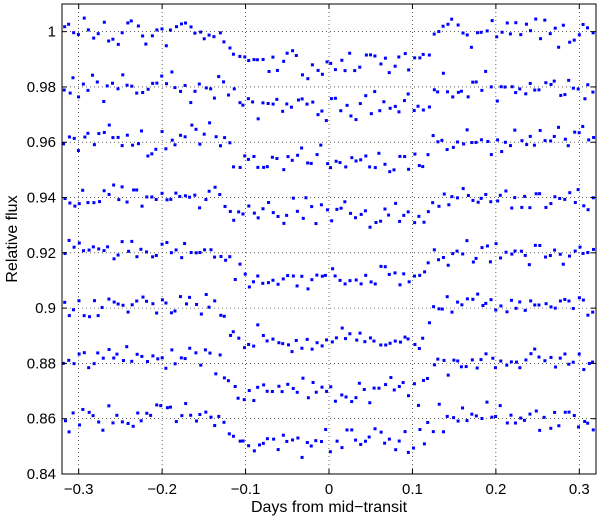 This screenshot has width=600, height=519. I want to click on x-tick-label: 0, so click(329, 489).